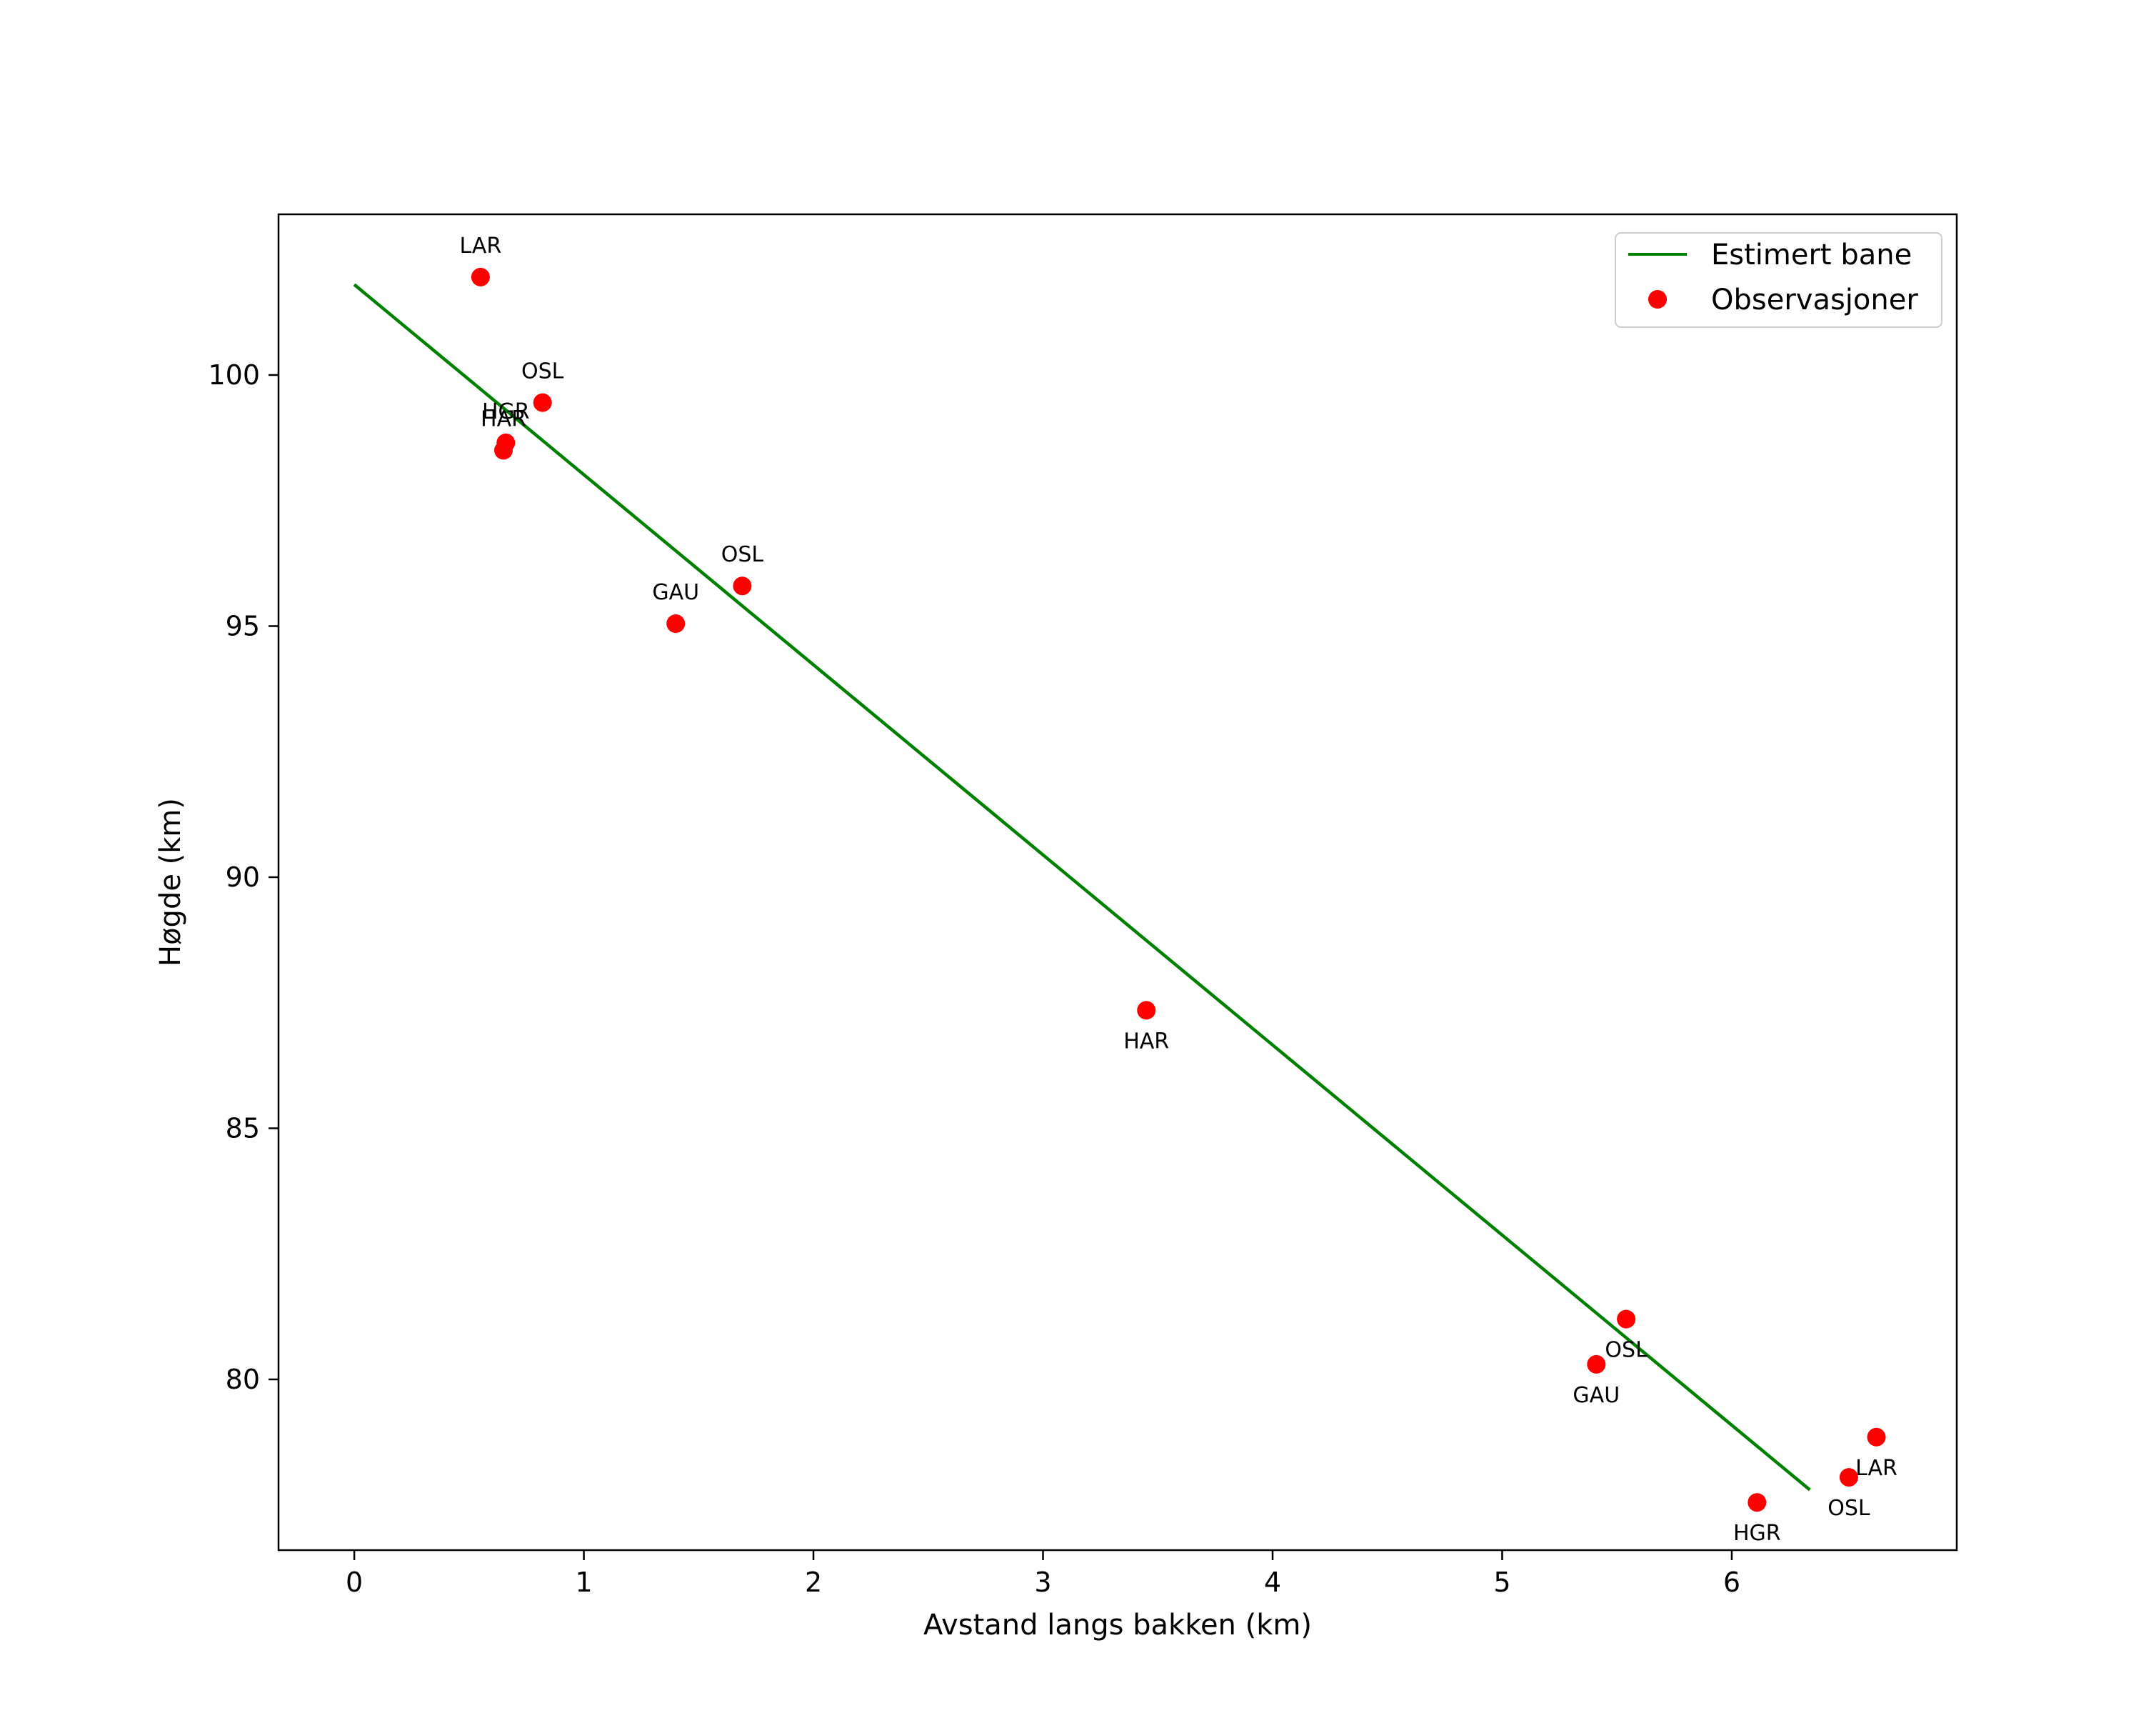 The height and width of the screenshot is (1728, 2156). What do you see at coordinates (1812, 255) in the screenshot?
I see `legend-label-line: Estimert bane` at bounding box center [1812, 255].